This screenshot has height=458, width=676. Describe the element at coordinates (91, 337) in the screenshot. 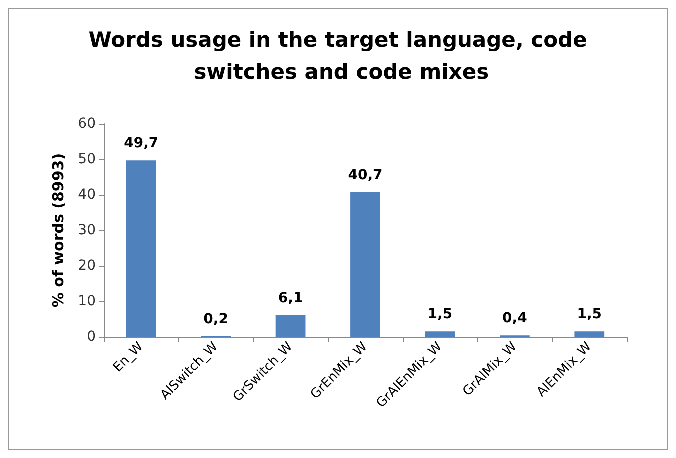

I see `y-tick-label: 0` at that location.